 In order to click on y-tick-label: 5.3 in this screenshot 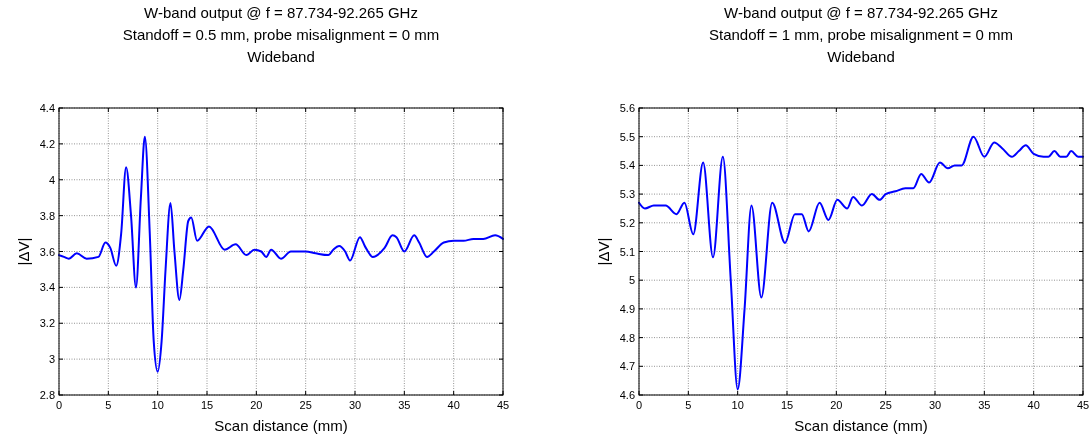, I will do `click(627, 194)`.